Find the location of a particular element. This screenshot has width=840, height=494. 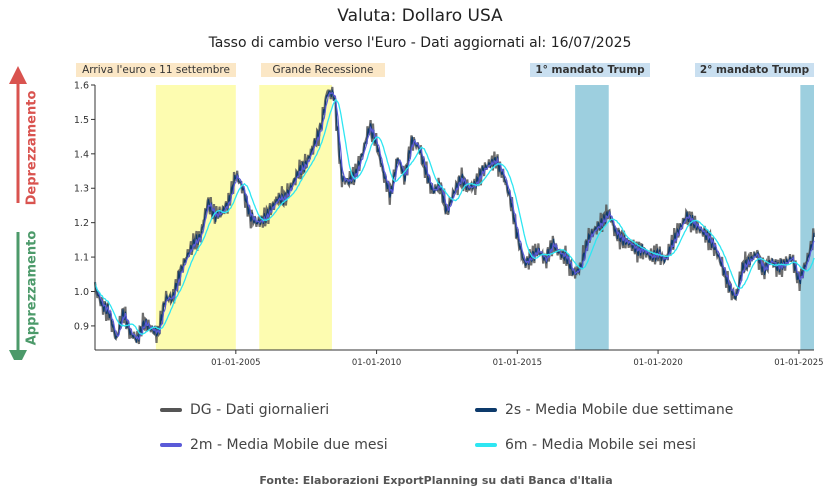

y-tick-label-6: 1.5 is located at coordinates (81, 120).